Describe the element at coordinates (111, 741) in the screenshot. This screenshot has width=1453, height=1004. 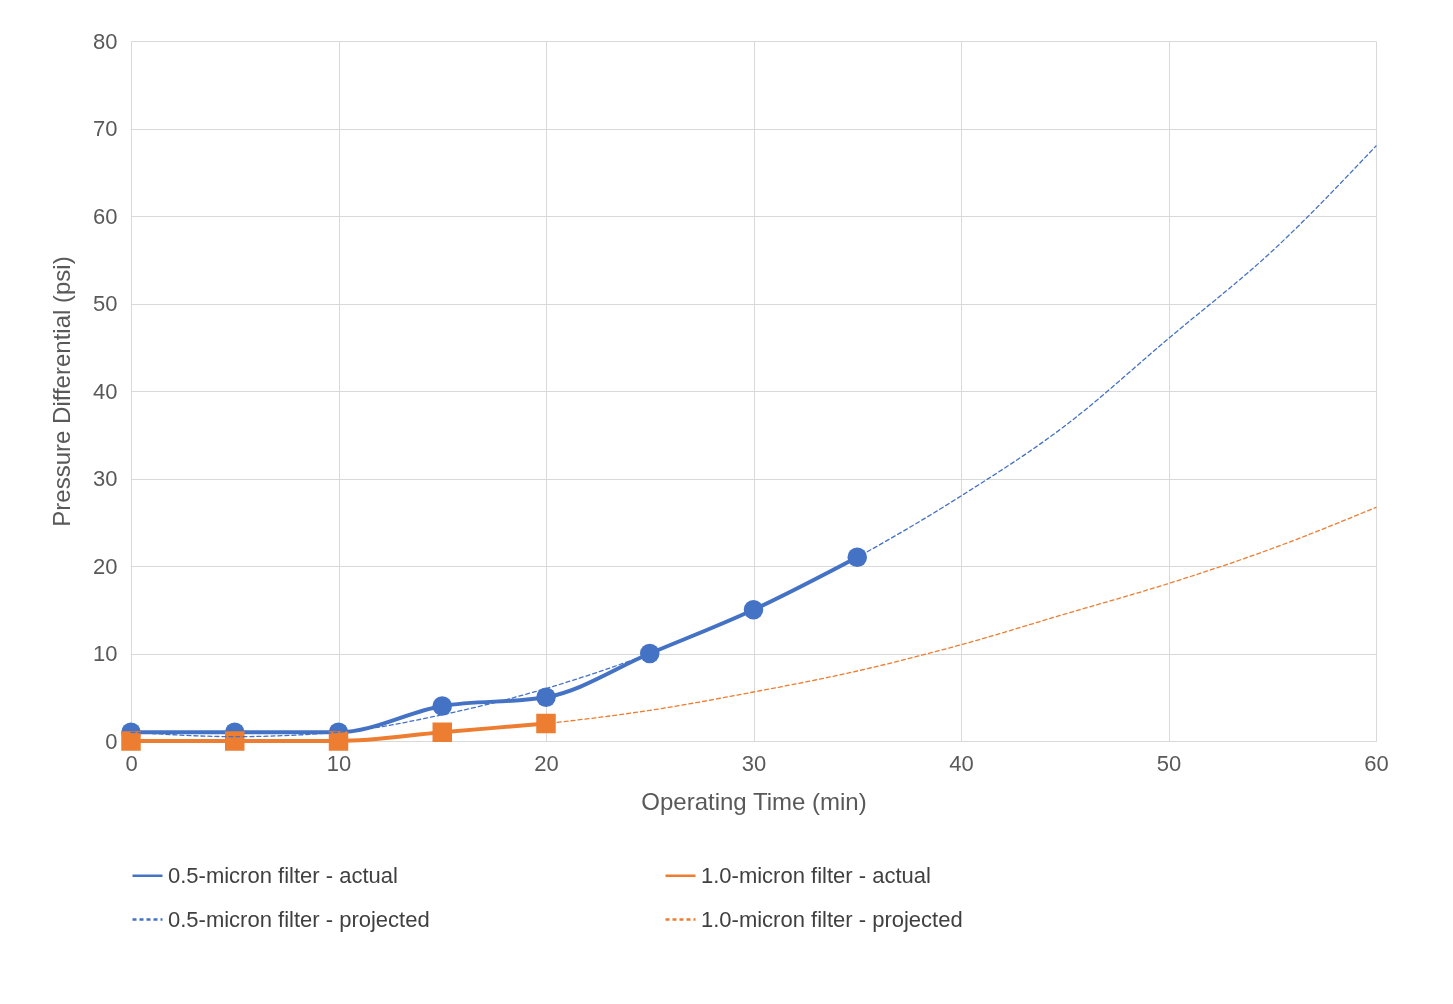
I see `y-tick-label: 0` at that location.